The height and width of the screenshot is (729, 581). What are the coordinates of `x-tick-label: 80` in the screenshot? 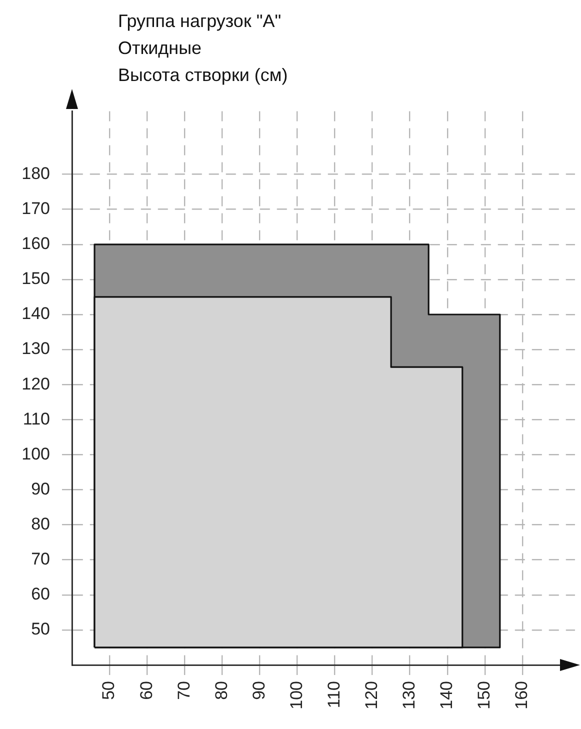 It's located at (221, 690).